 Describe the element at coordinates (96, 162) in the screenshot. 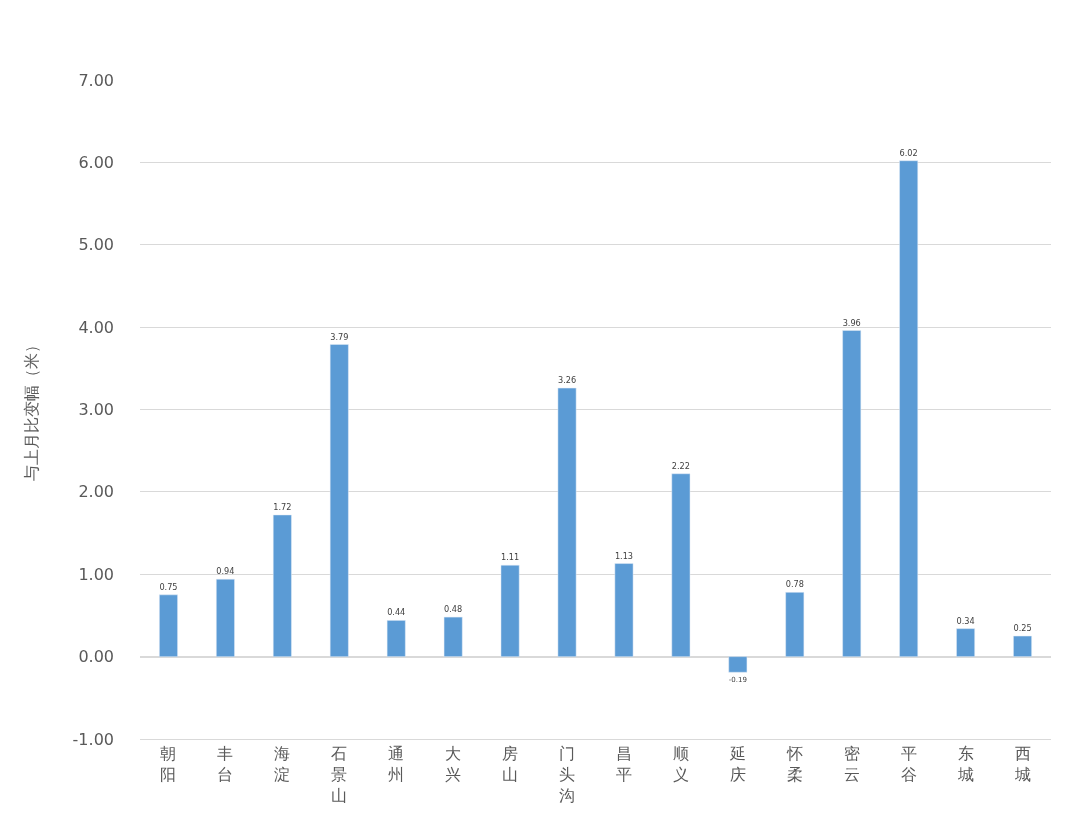

I see `y-tick-label: 6.00` at that location.